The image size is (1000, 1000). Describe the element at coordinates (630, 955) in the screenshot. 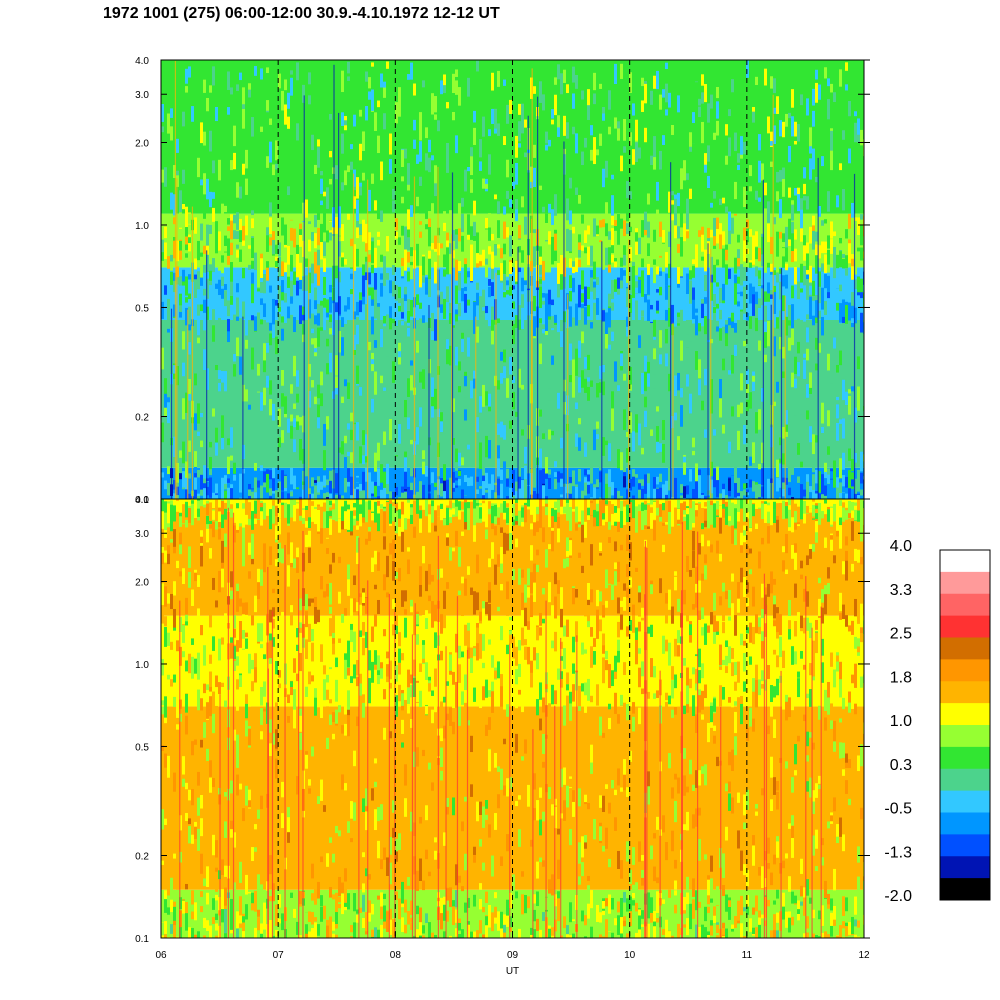

I see `x-tick-label: 10` at that location.